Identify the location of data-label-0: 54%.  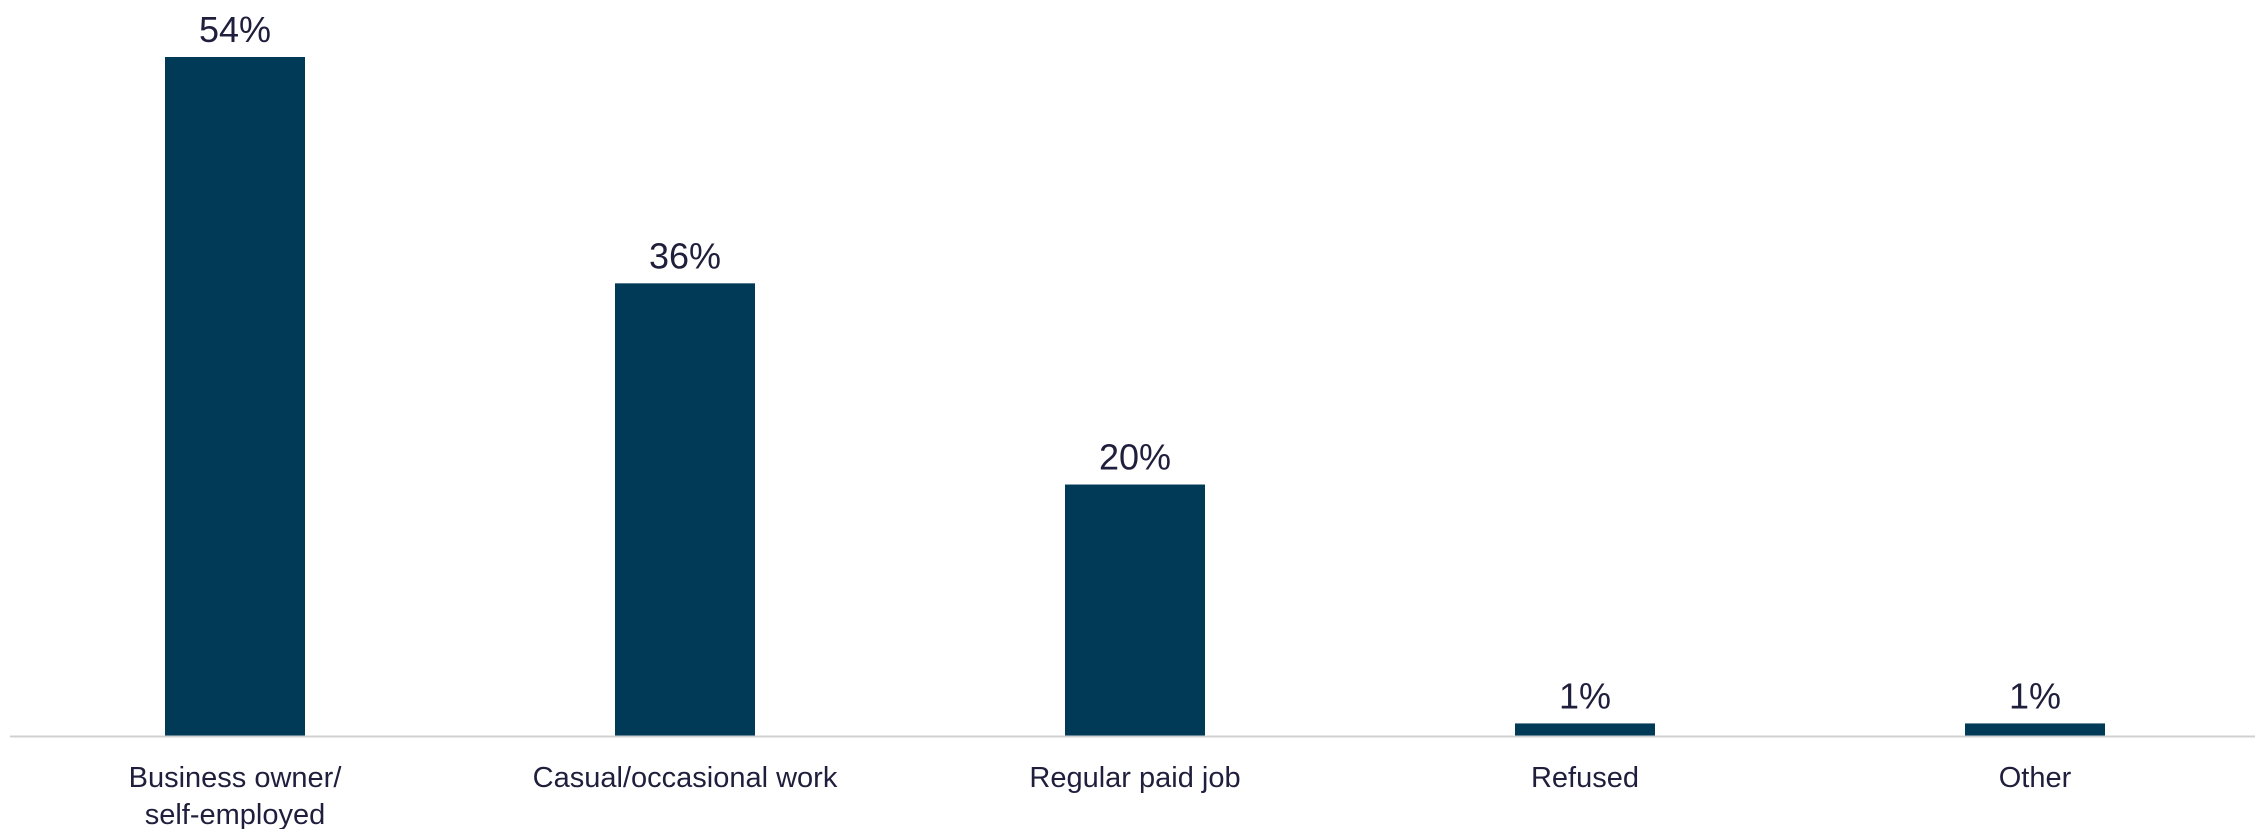
(235, 29).